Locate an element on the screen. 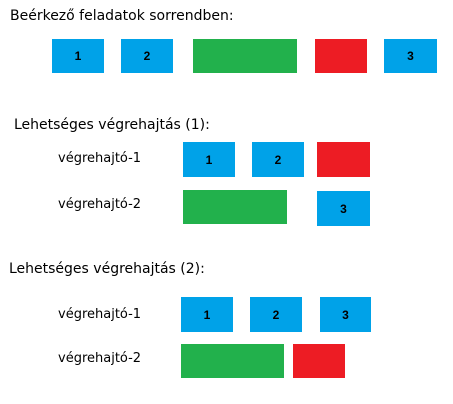  scenario1-exec1-task-1: 1 is located at coordinates (209, 159).